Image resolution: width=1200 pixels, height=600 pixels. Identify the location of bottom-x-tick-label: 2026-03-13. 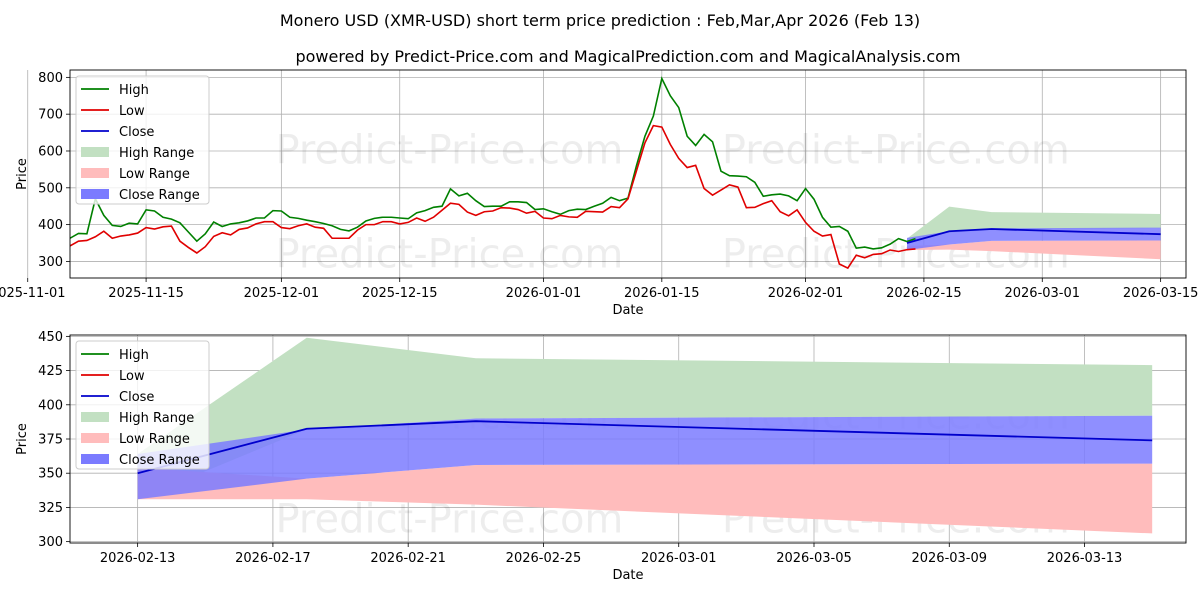
(1085, 558).